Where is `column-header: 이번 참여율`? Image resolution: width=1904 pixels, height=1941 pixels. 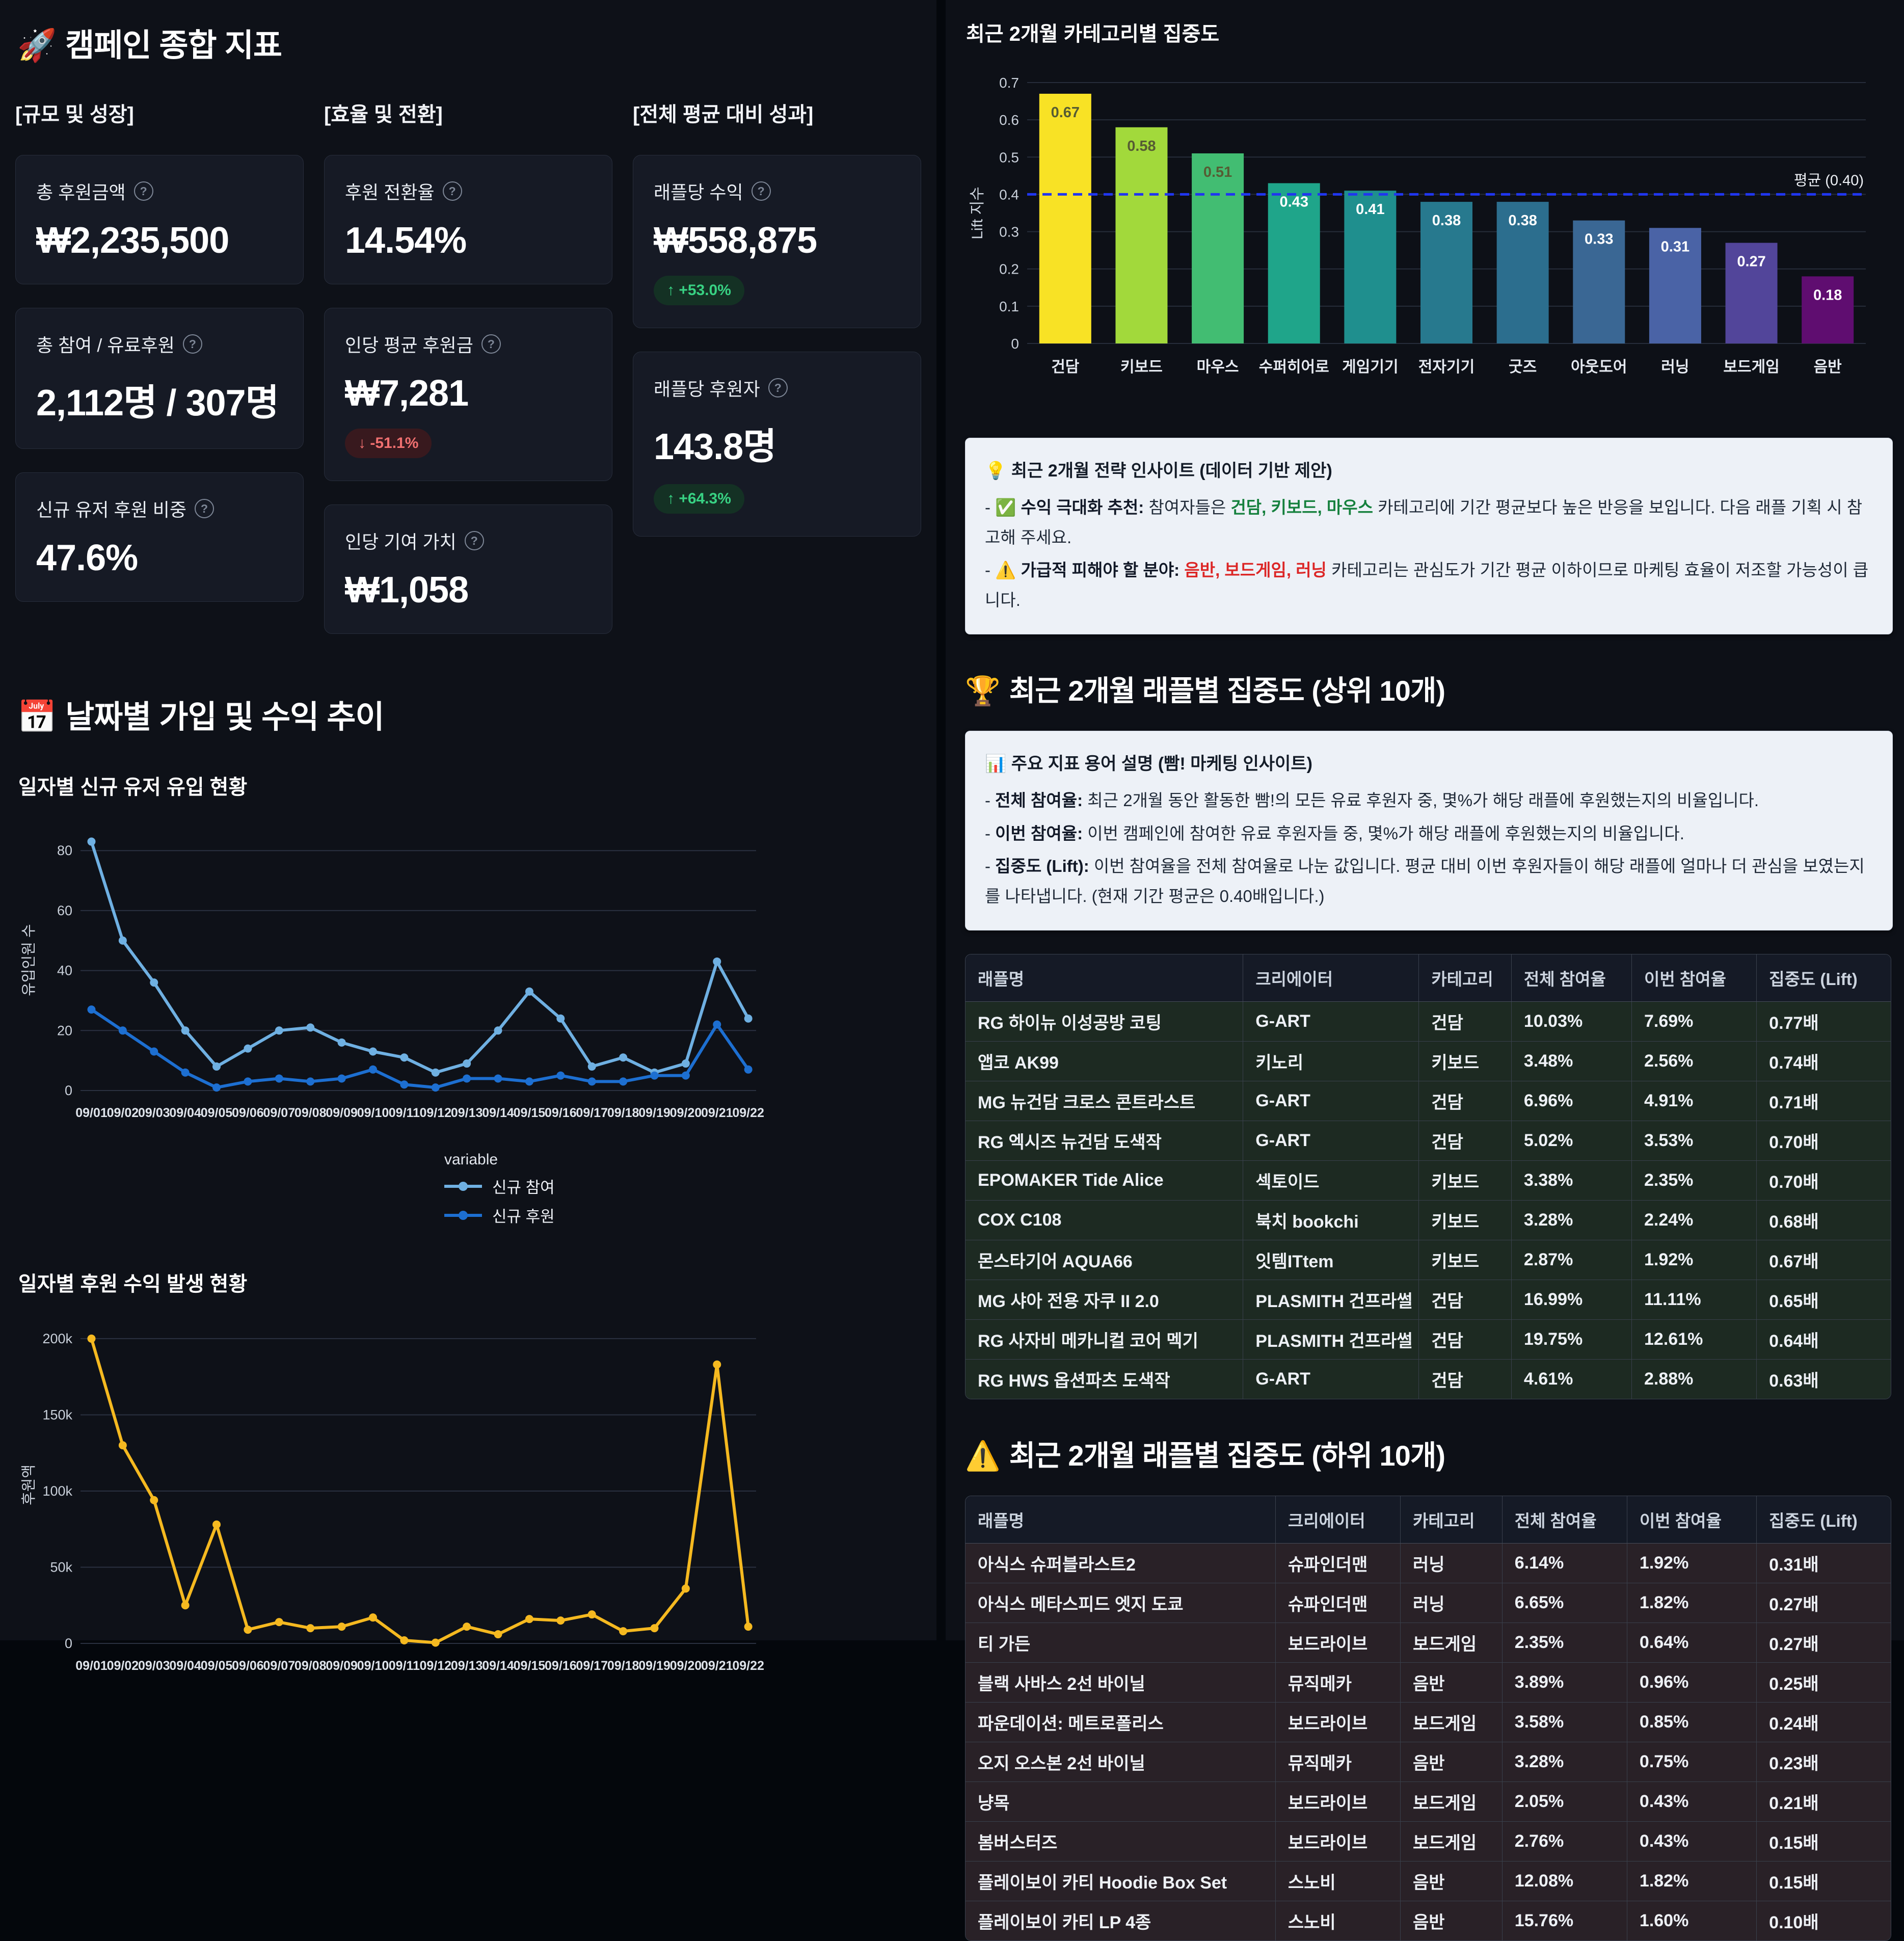
column-header: 이번 참여율 is located at coordinates (1694, 978).